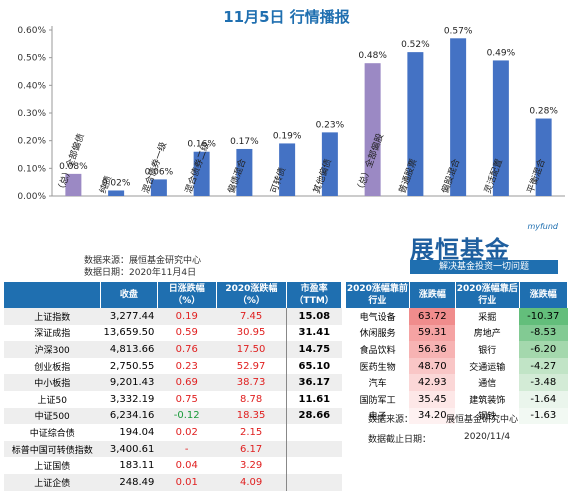  I want to click on sector-bottom-name: 银行, so click(487, 350).